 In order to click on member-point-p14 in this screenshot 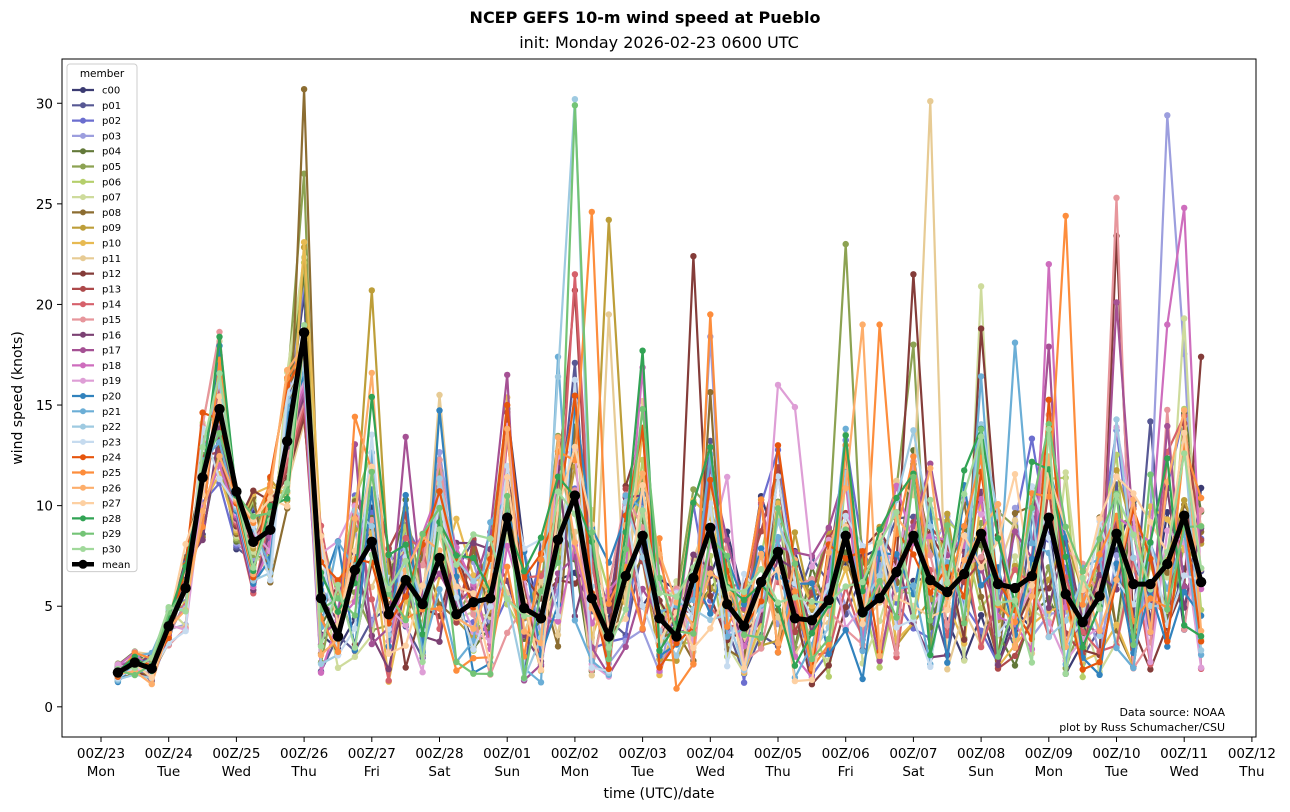, I will do `click(1015, 569)`.